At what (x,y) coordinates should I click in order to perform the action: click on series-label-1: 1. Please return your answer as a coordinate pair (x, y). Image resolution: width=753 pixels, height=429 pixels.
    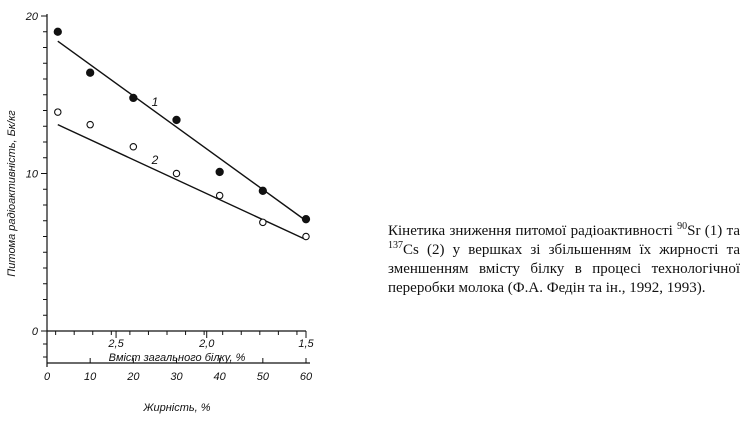
    Looking at the image, I should click on (155, 102).